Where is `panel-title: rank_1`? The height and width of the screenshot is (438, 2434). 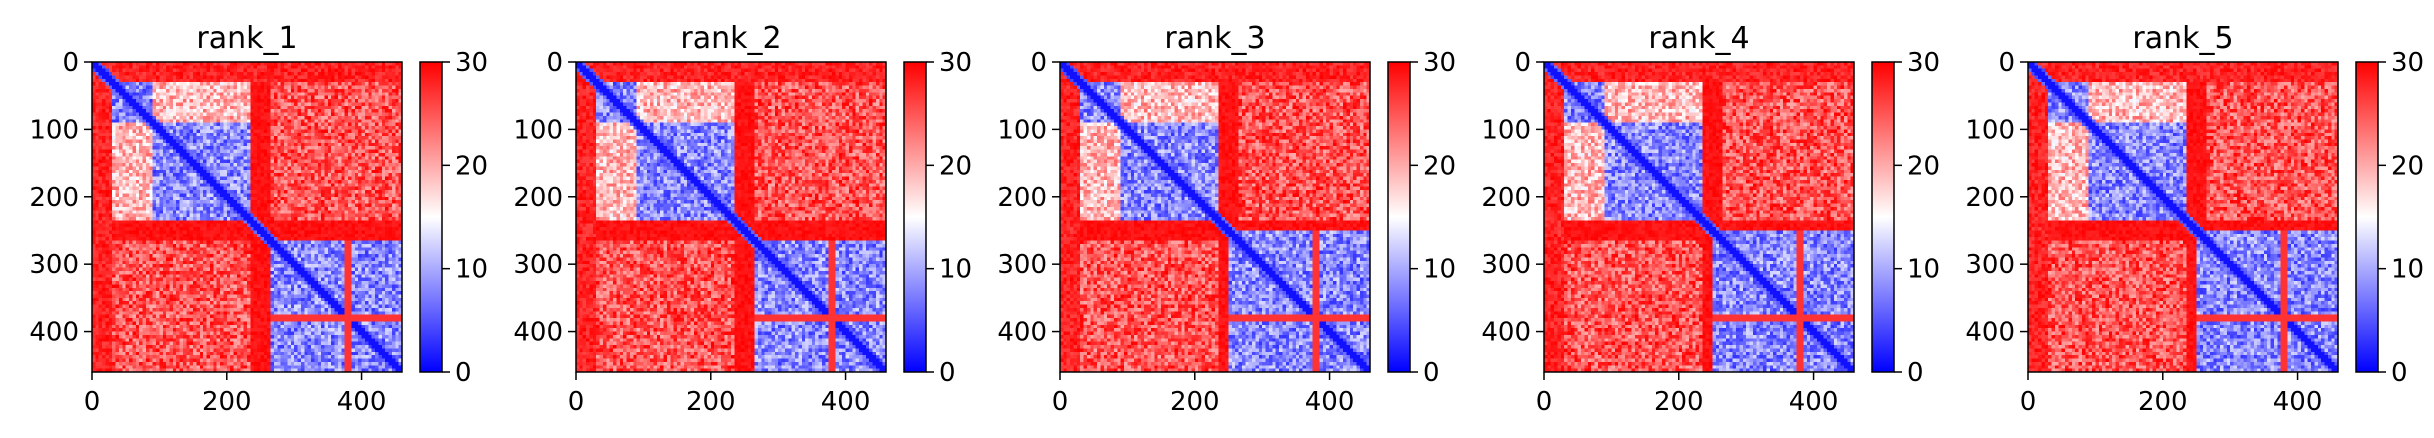 panel-title: rank_1 is located at coordinates (246, 38).